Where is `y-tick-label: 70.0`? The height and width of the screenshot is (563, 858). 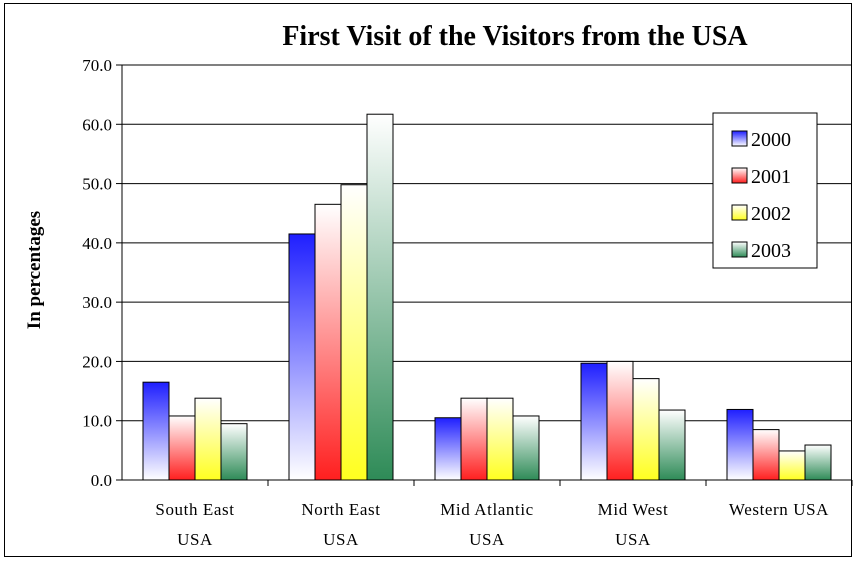
y-tick-label: 70.0 is located at coordinates (97, 65).